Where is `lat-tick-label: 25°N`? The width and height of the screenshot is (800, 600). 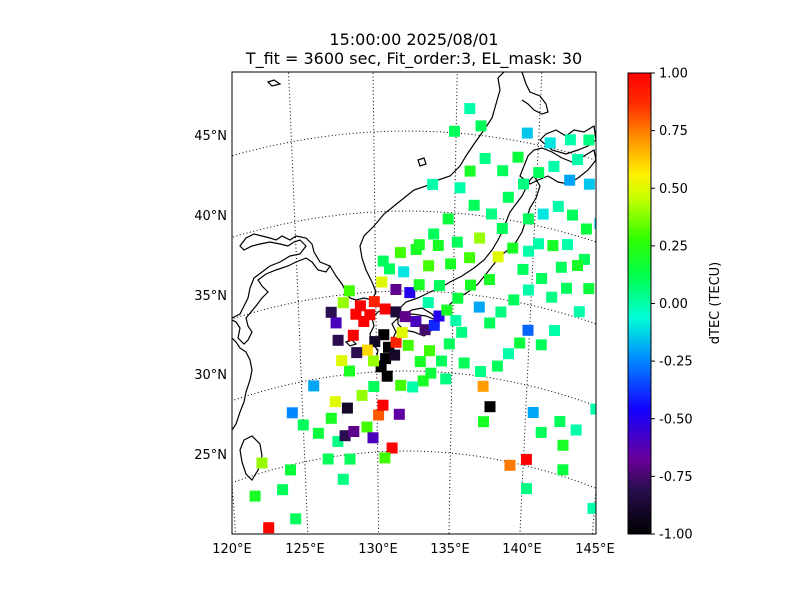
lat-tick-label: 25°N is located at coordinates (210, 455).